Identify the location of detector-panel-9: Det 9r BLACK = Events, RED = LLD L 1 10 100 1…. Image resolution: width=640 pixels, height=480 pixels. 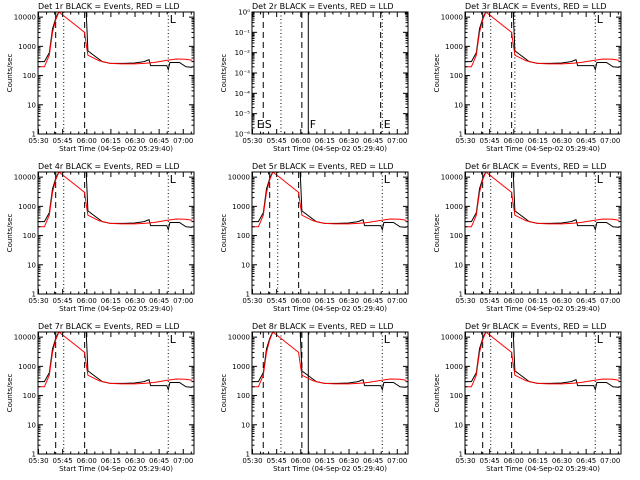
(527, 397).